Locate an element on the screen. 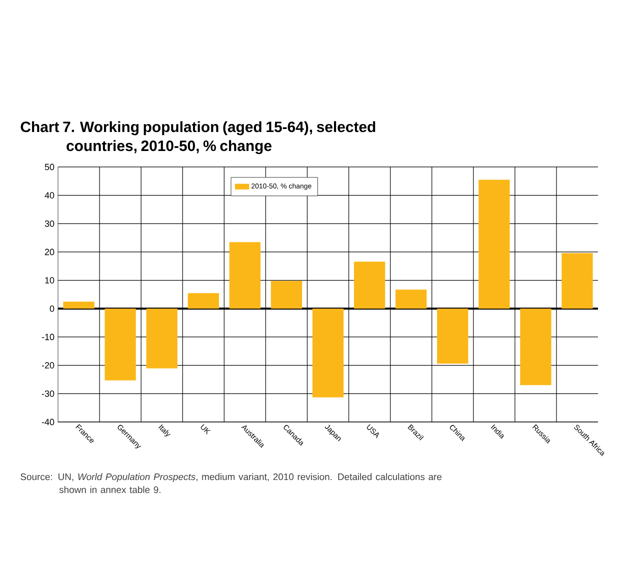 The width and height of the screenshot is (619, 569). text: Source: UN, World Population Prospects, medium variant, 2010 revision. Detailed calculations are shown in annex table 9. is located at coordinates (231, 483).